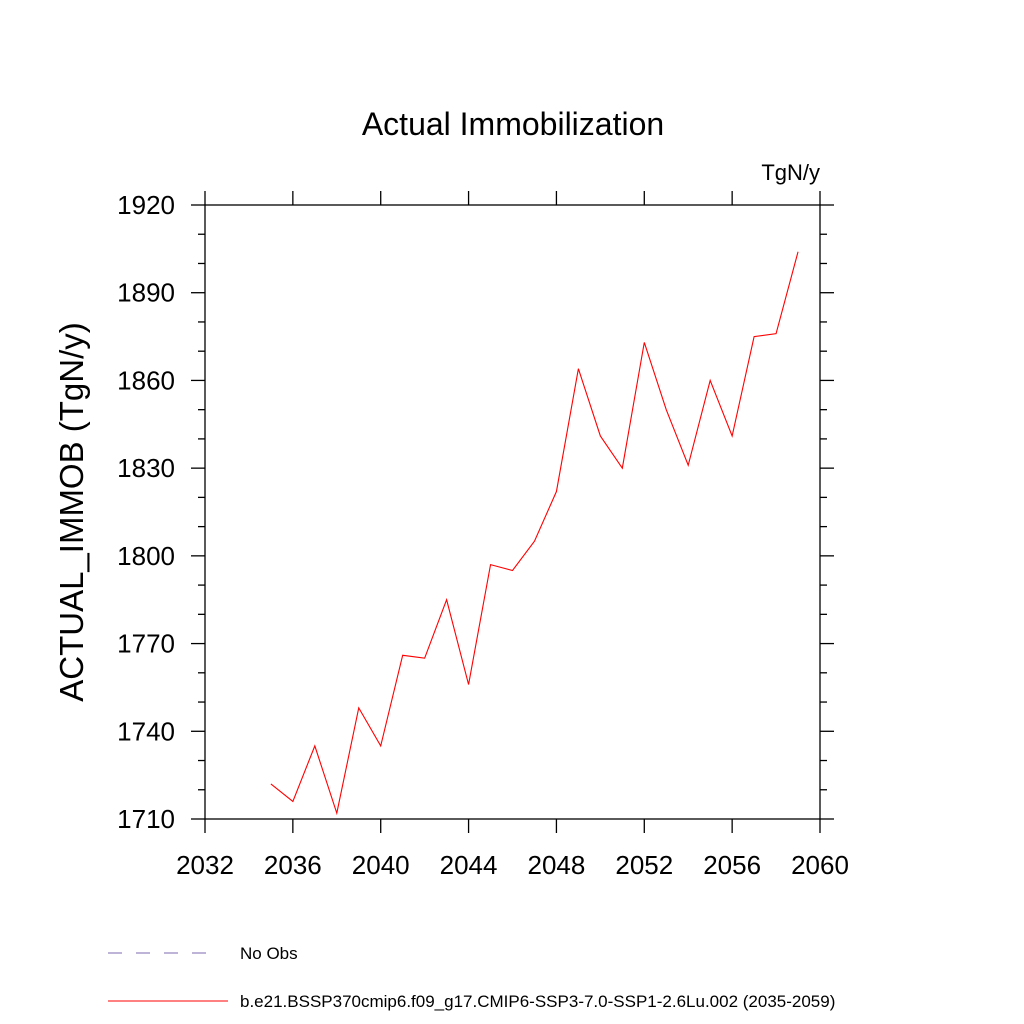 This screenshot has height=1024, width=1024. I want to click on legend-label-no-obs: No Obs, so click(269, 953).